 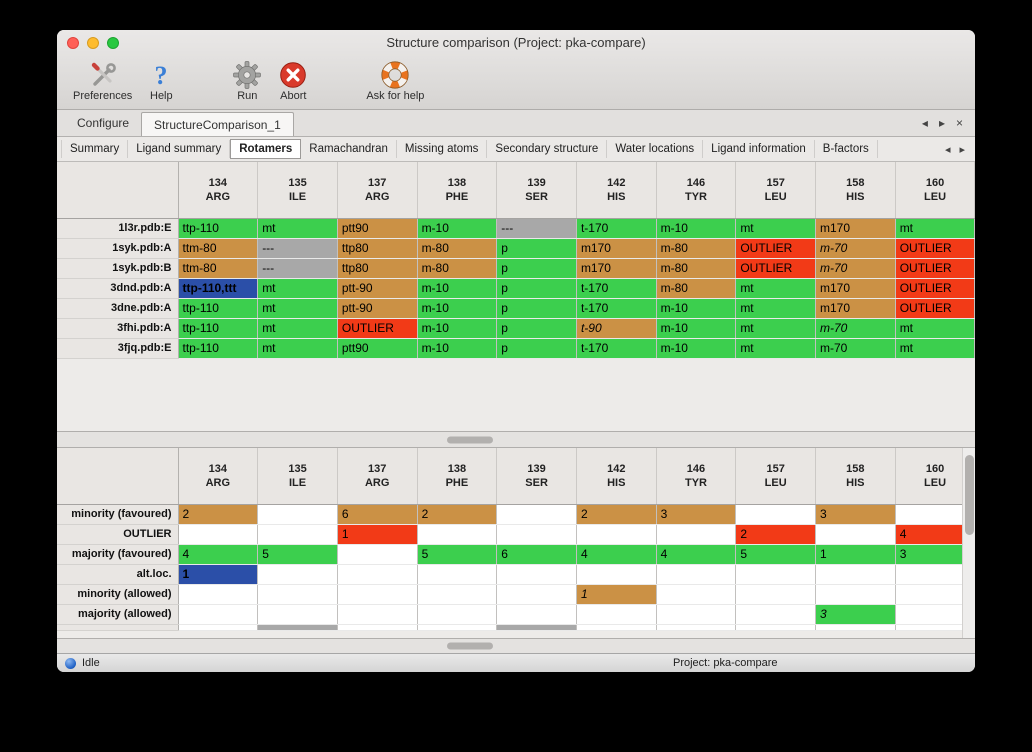 What do you see at coordinates (616, 190) in the screenshot?
I see `column-header: 142 HIS` at bounding box center [616, 190].